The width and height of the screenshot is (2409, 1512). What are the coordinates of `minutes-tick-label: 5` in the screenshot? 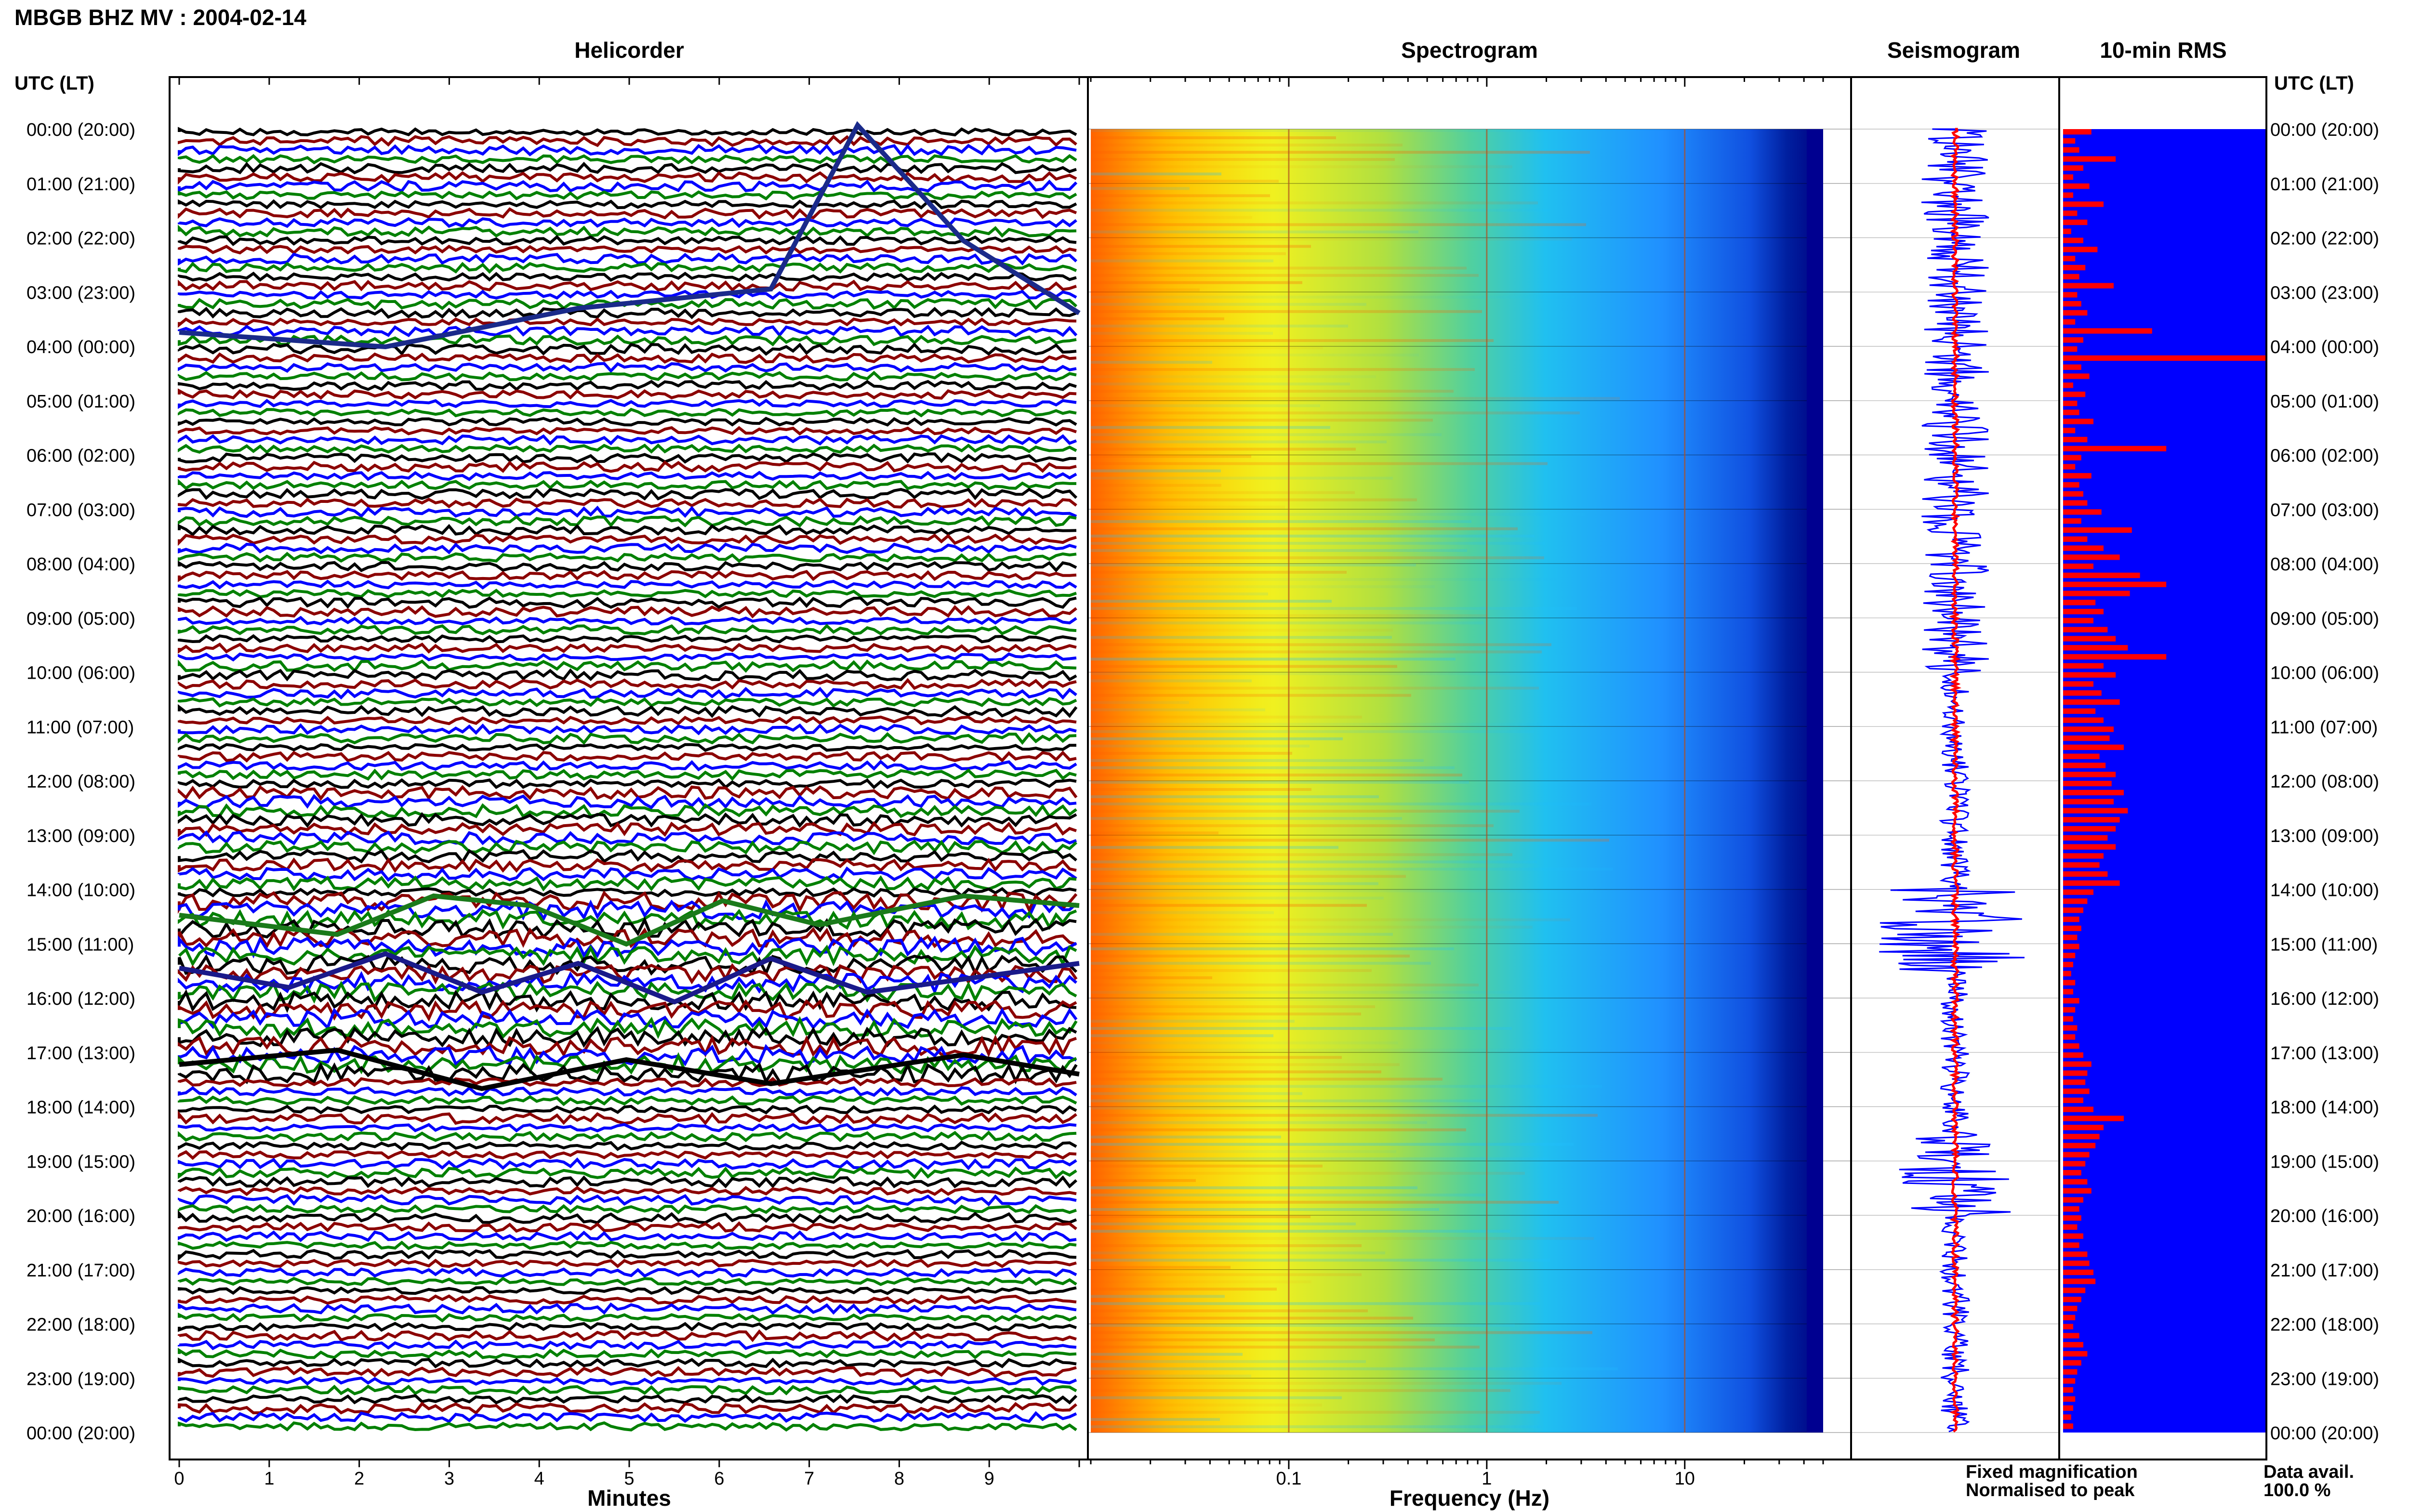 It's located at (629, 1479).